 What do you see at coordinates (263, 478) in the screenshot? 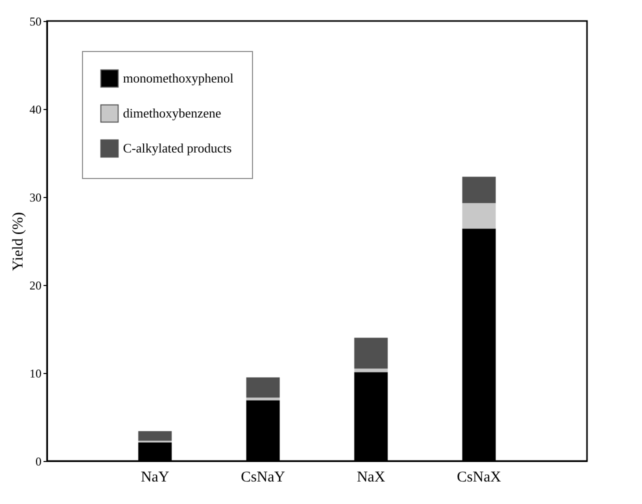
I see `x-tick-label: CsNaY` at bounding box center [263, 478].